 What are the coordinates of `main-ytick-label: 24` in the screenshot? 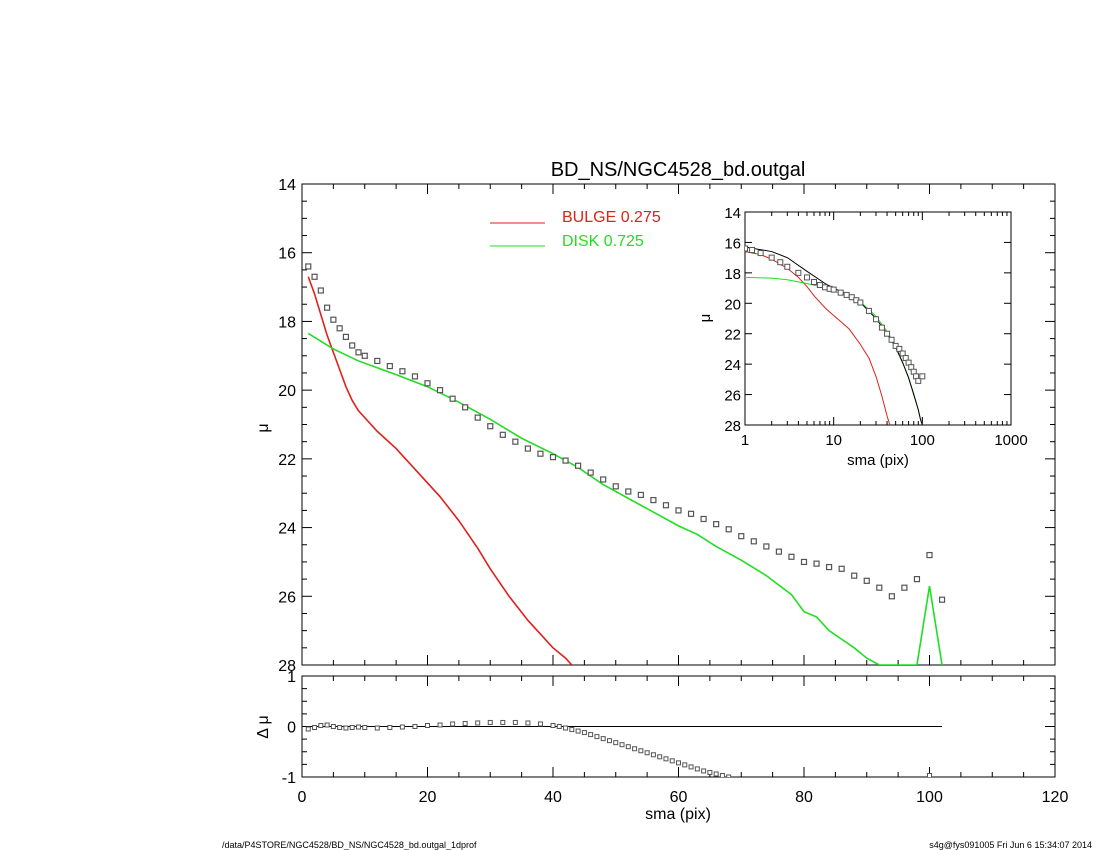 It's located at (287, 529).